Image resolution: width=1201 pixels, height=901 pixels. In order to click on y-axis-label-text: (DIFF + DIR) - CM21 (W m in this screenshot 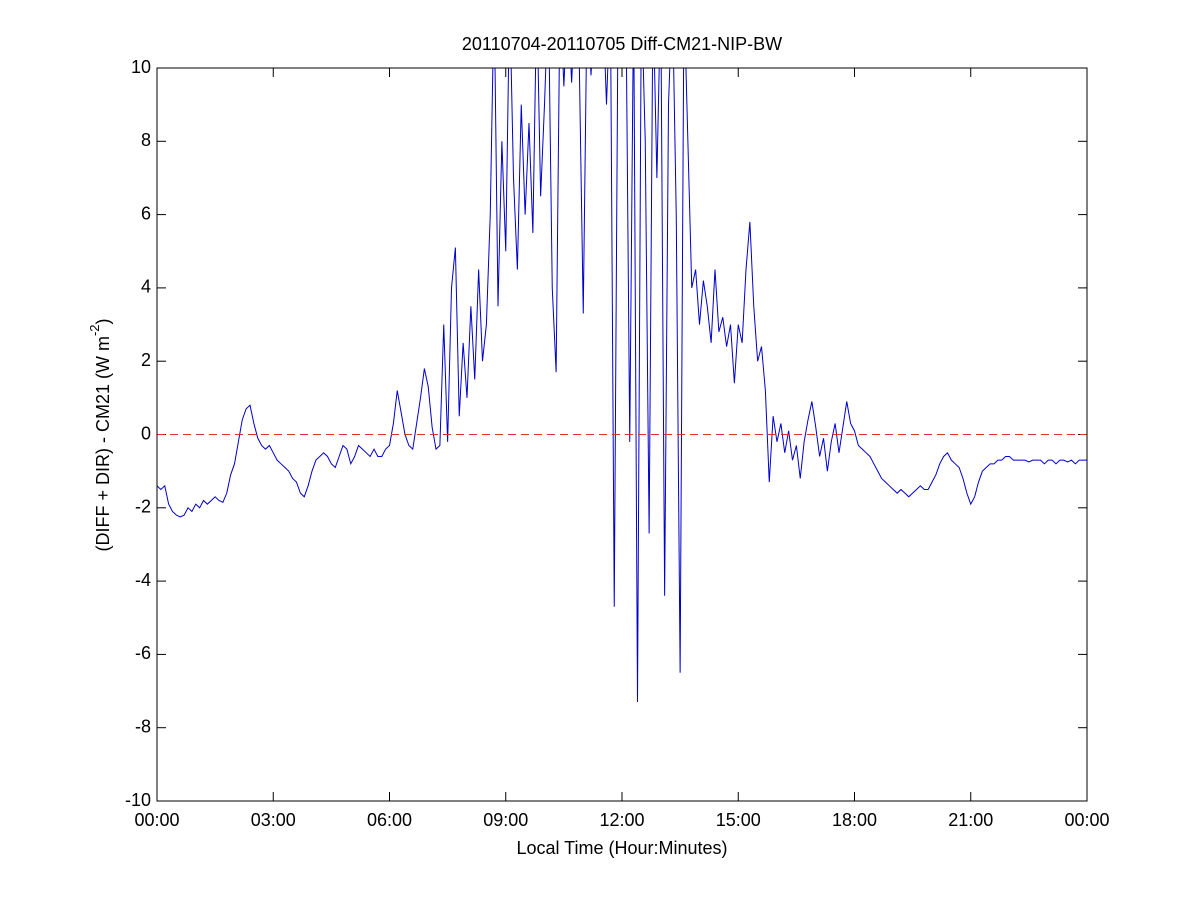, I will do `click(103, 443)`.